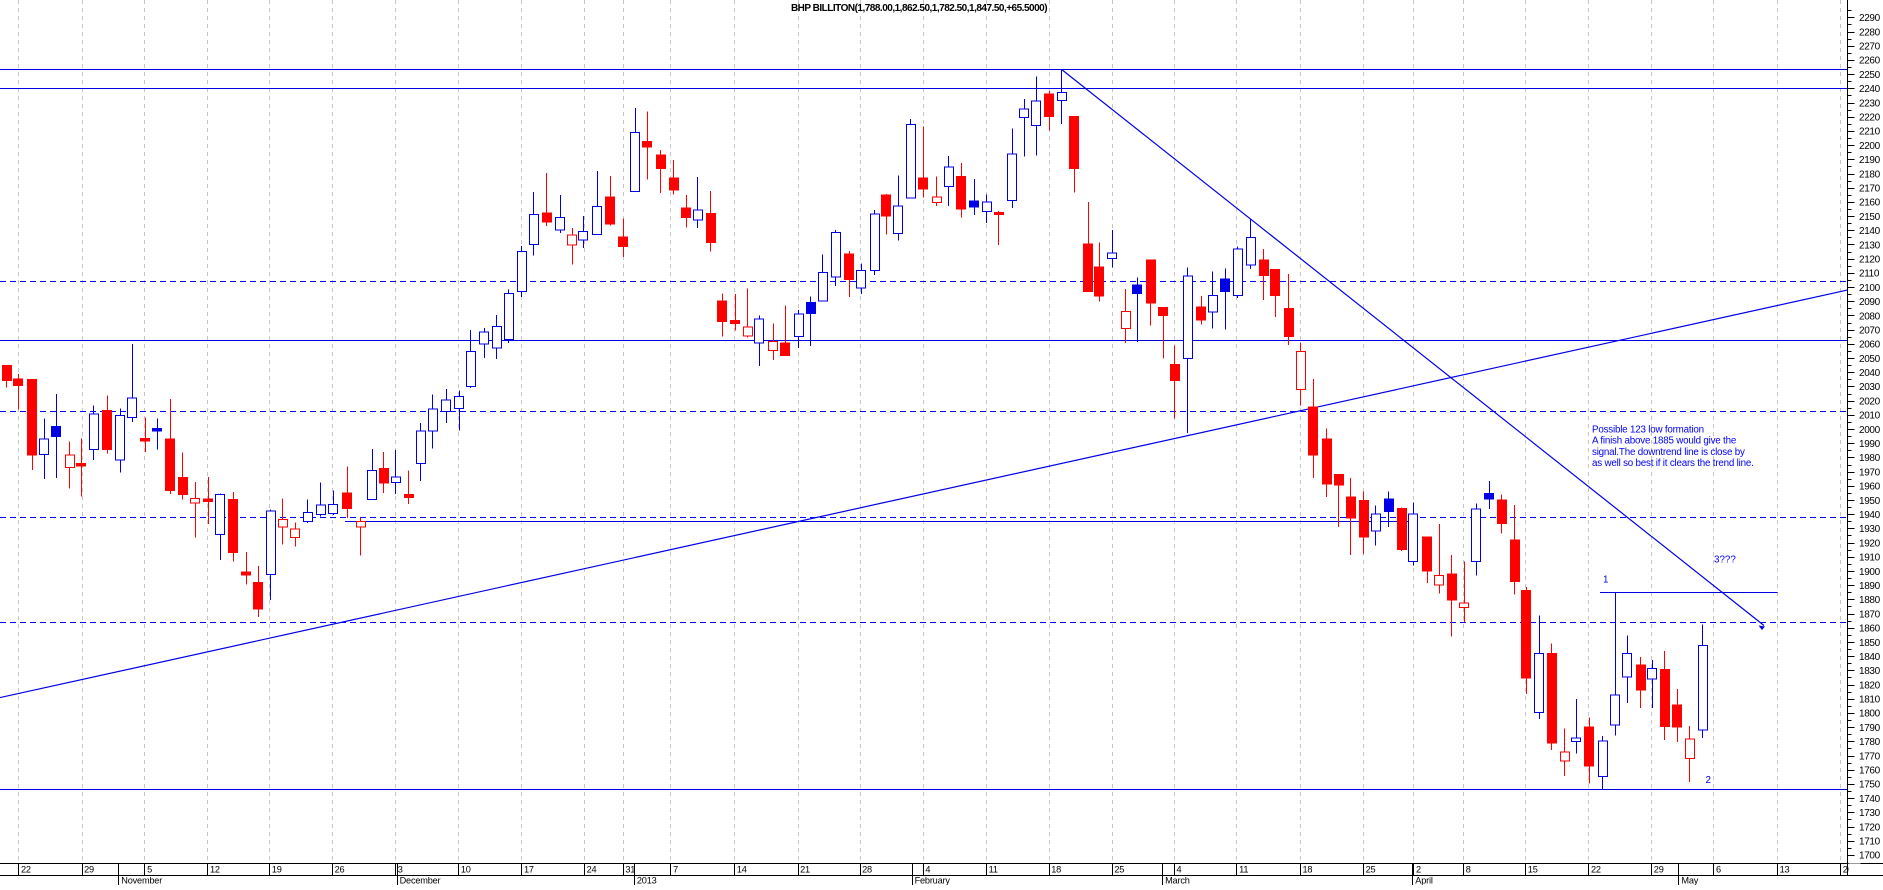 This screenshot has height=890, width=1883. I want to click on svg-text: 2013, so click(647, 880).